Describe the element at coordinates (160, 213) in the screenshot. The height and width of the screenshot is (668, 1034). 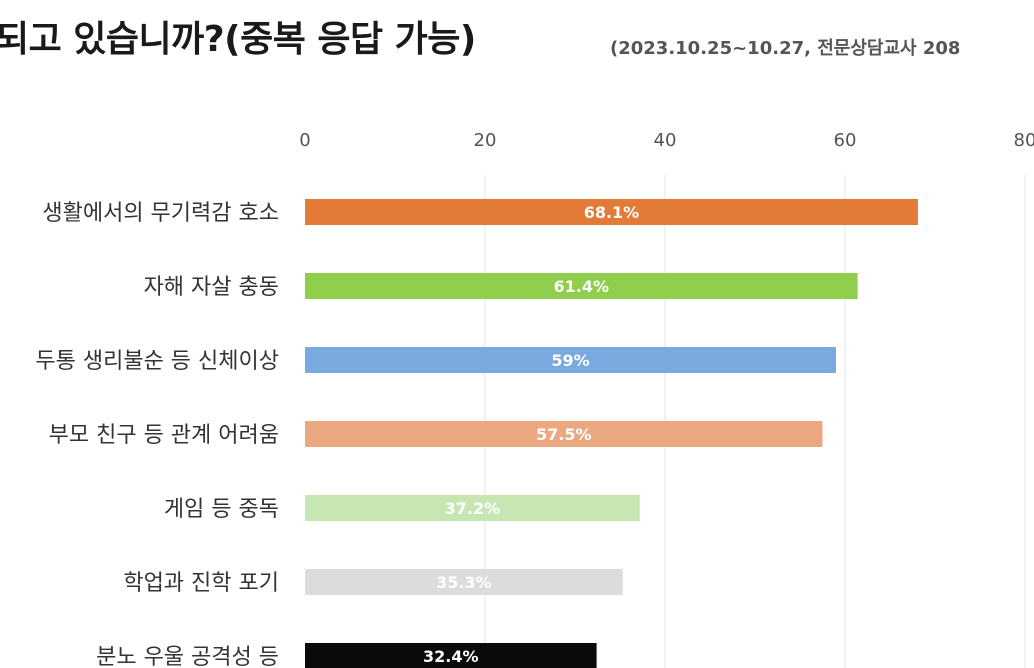
I see `category-label-1: 생활에서의 무기력감 호소` at that location.